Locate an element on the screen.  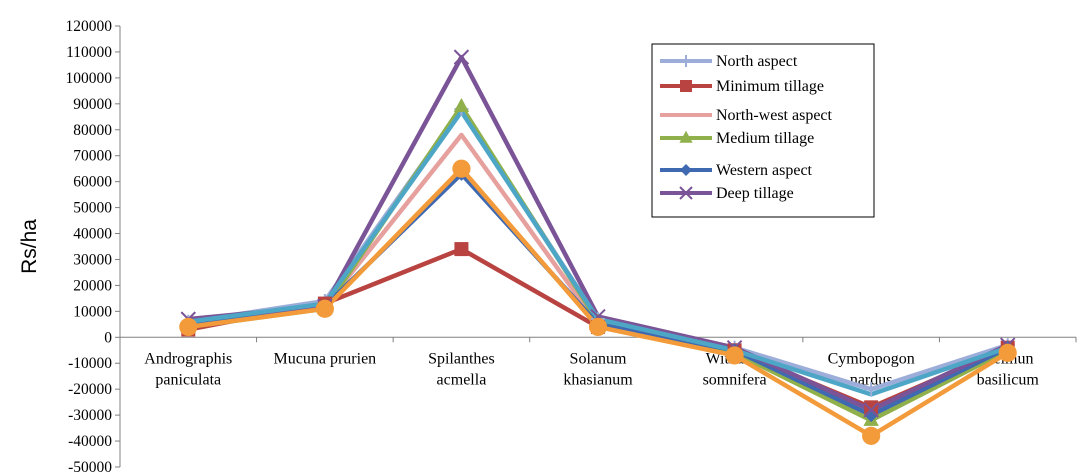
legend-box is located at coordinates (763, 130).